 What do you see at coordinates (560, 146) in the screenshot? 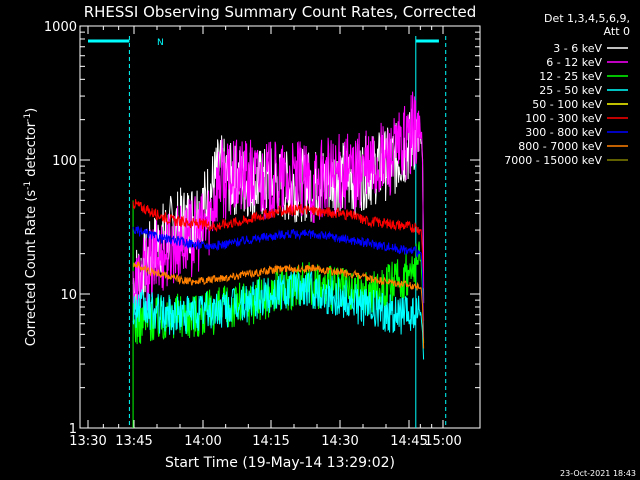
I see `legend-label: 800 - 7000 keV` at bounding box center [560, 146].